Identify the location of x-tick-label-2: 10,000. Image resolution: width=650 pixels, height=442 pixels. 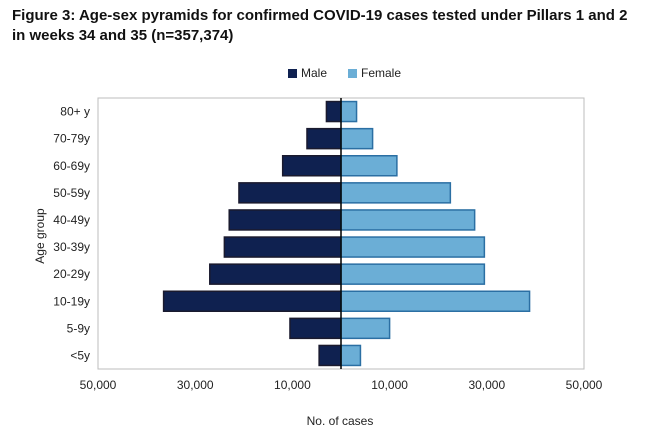
(292, 385).